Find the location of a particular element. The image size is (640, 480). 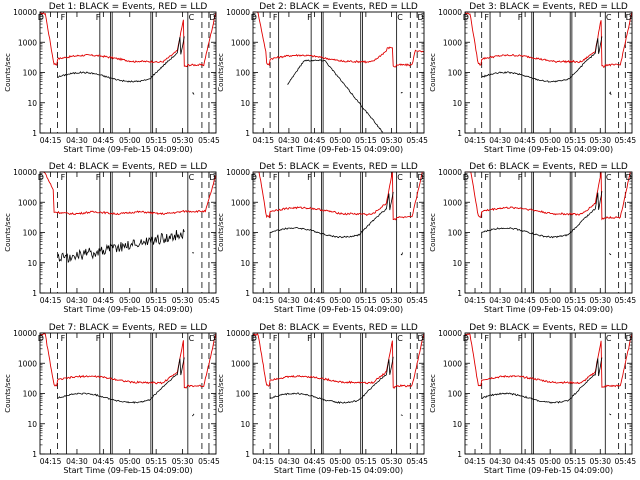

panel-title: Det 1: BLACK = Events, RED = LLD is located at coordinates (128, 7).